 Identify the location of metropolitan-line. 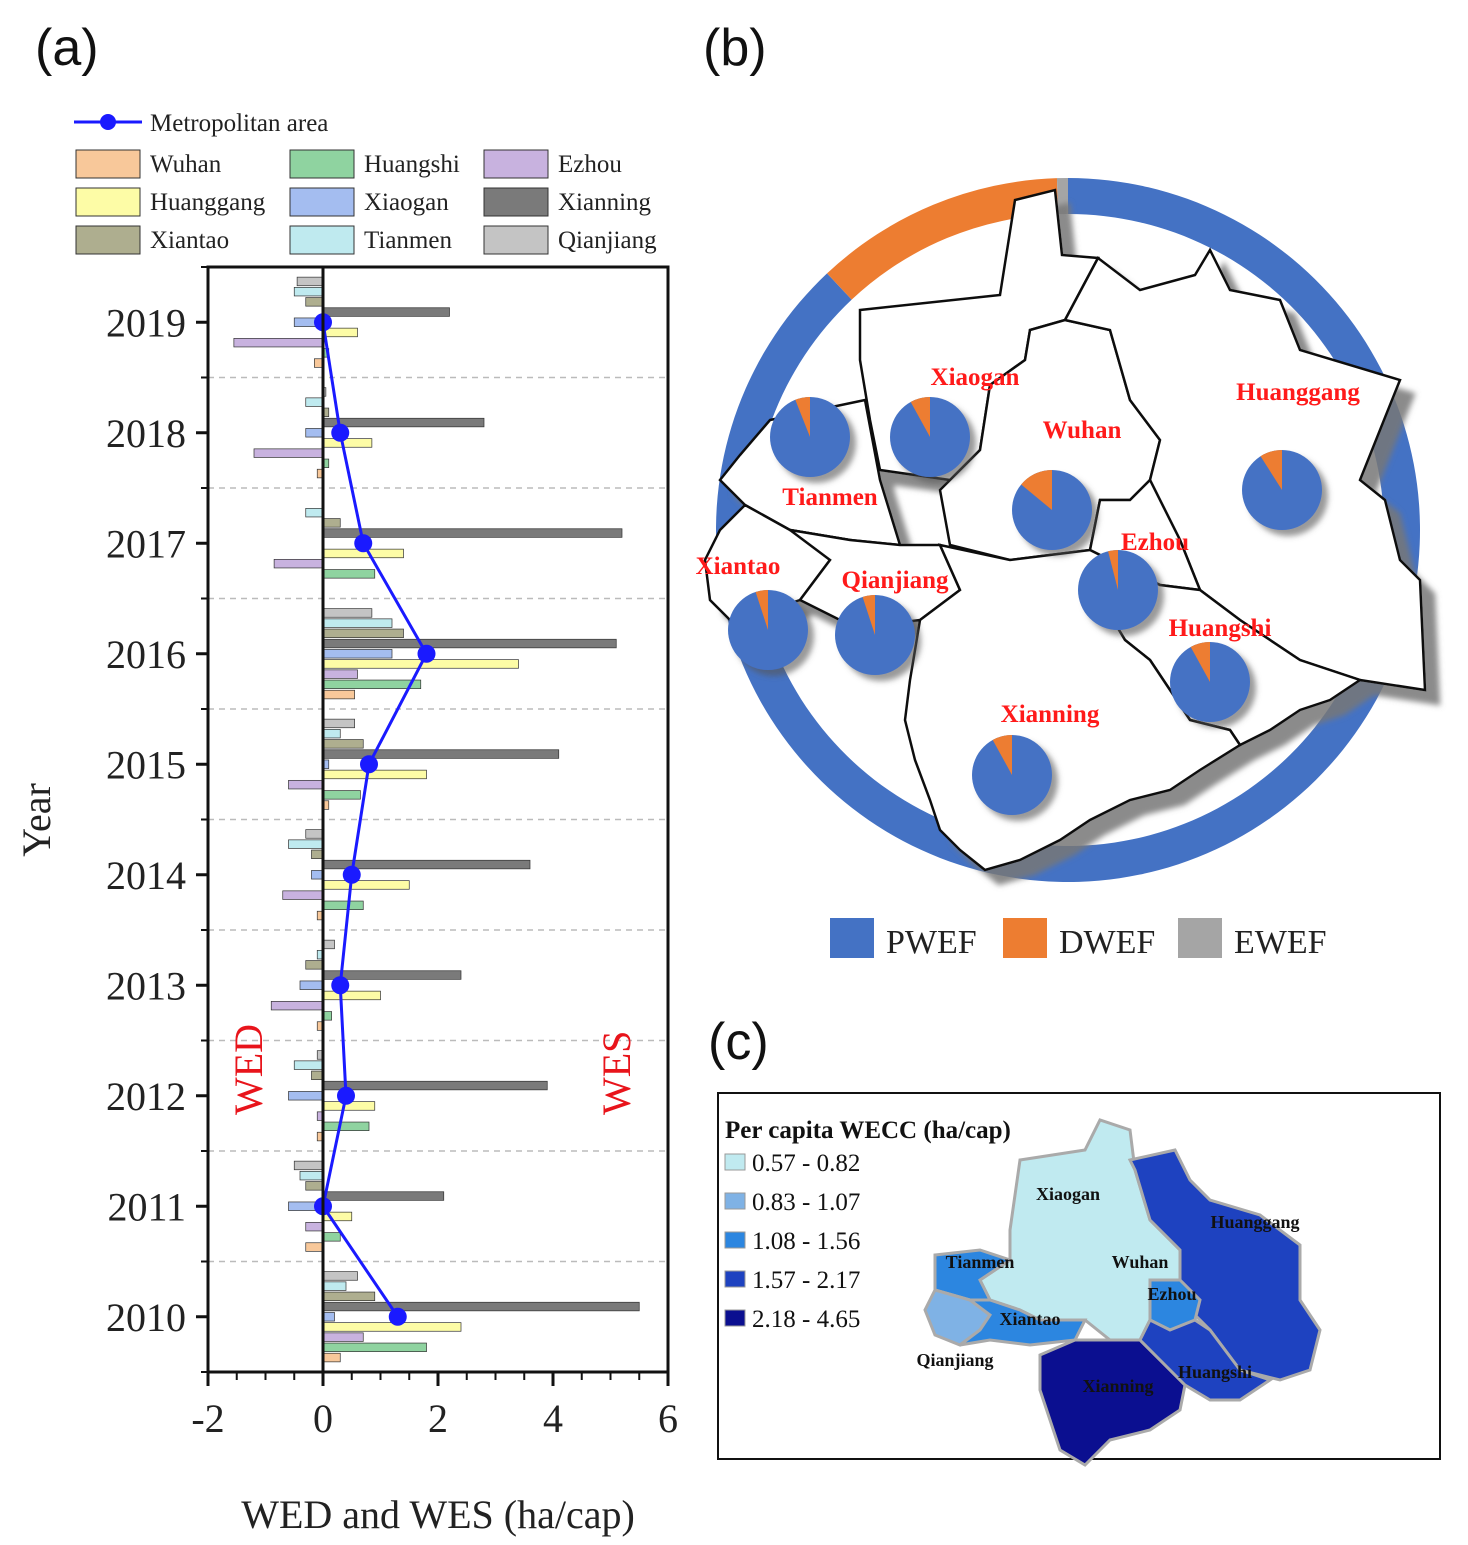
(375, 819).